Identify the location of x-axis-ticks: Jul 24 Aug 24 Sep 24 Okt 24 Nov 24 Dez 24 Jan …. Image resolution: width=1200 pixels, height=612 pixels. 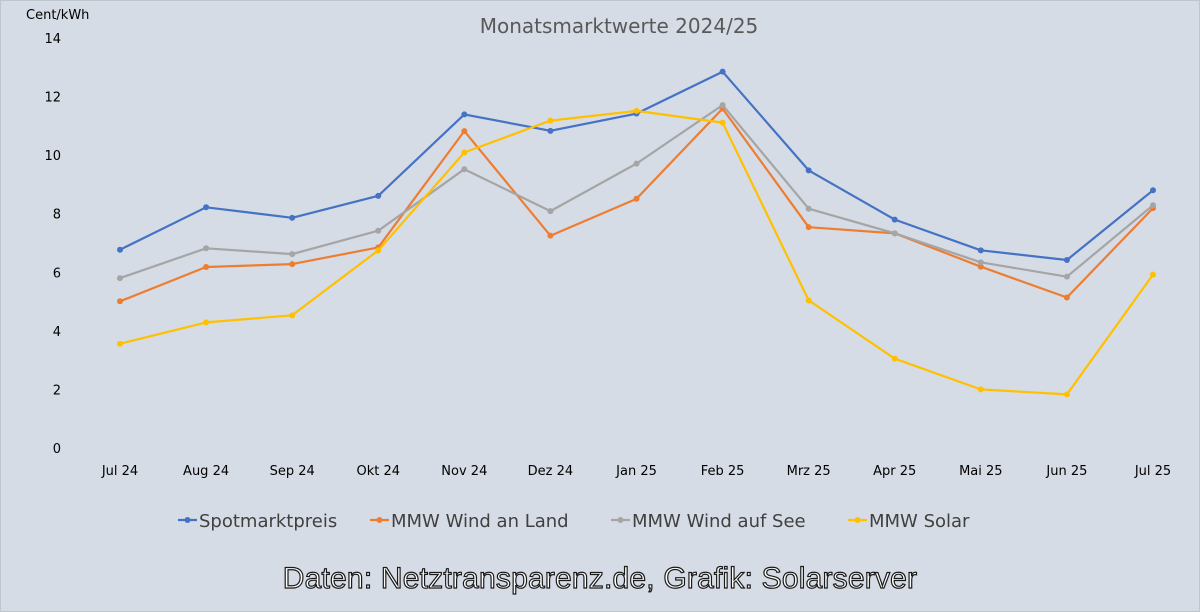
(636, 471).